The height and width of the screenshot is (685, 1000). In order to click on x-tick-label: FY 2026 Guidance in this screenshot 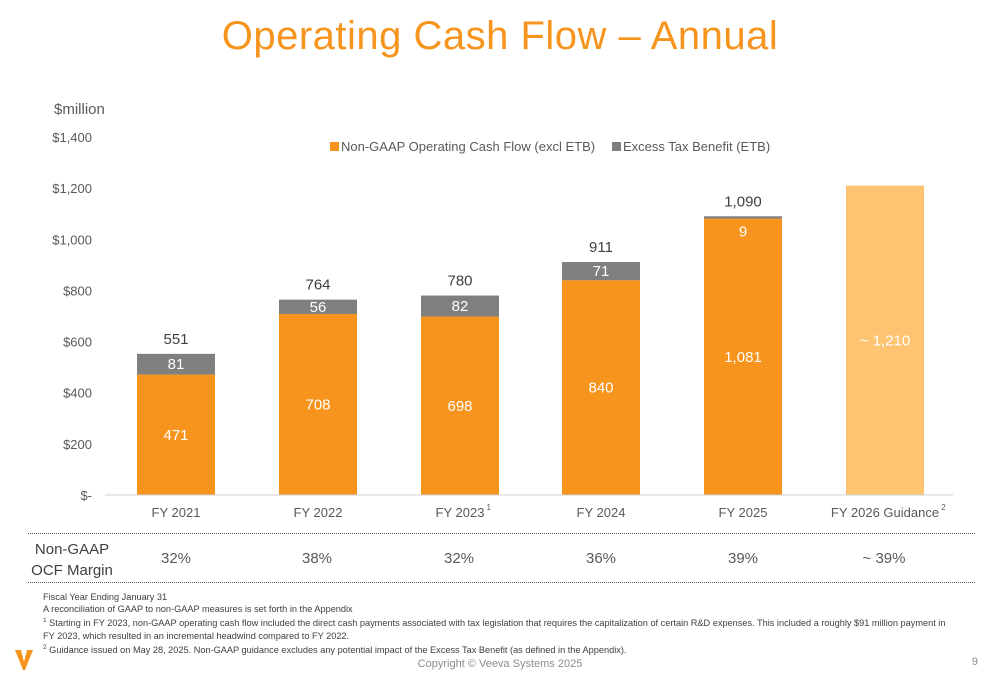, I will do `click(885, 512)`.